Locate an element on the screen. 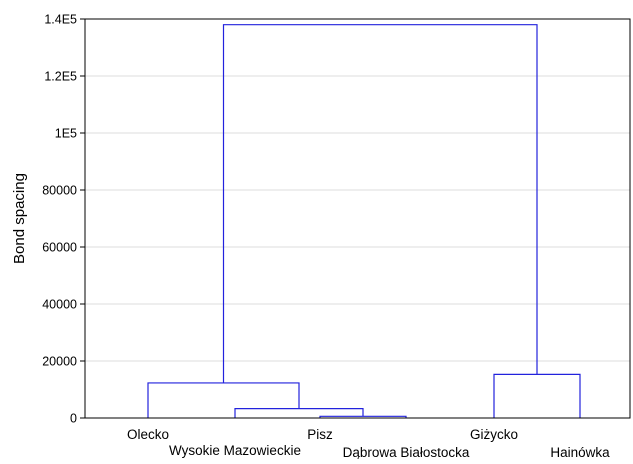 This screenshot has height=464, width=633. leaf-label: Dąbrowa Białostocka is located at coordinates (406, 452).